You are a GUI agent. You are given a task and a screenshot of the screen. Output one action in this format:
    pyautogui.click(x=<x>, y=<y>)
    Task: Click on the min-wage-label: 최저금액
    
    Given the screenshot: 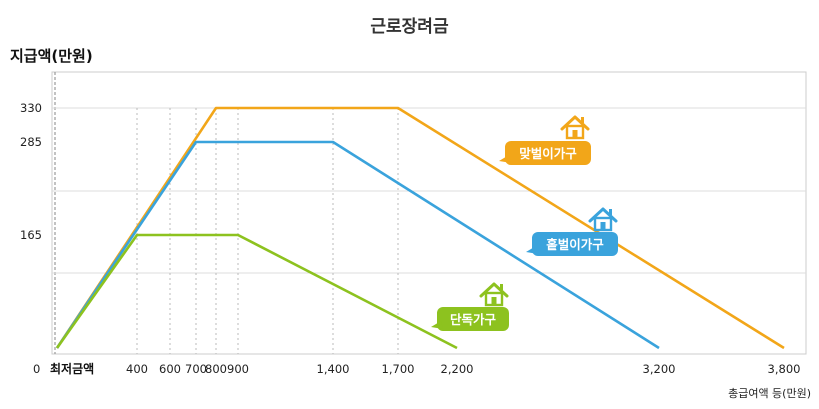 What is the action you would take?
    pyautogui.click(x=72, y=368)
    